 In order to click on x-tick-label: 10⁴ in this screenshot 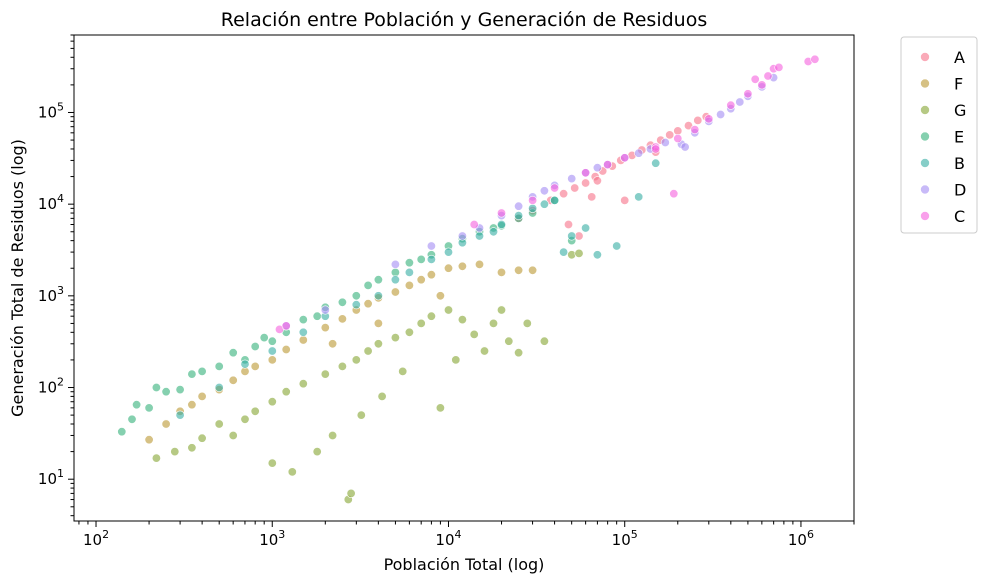, I will do `click(448, 538)`.